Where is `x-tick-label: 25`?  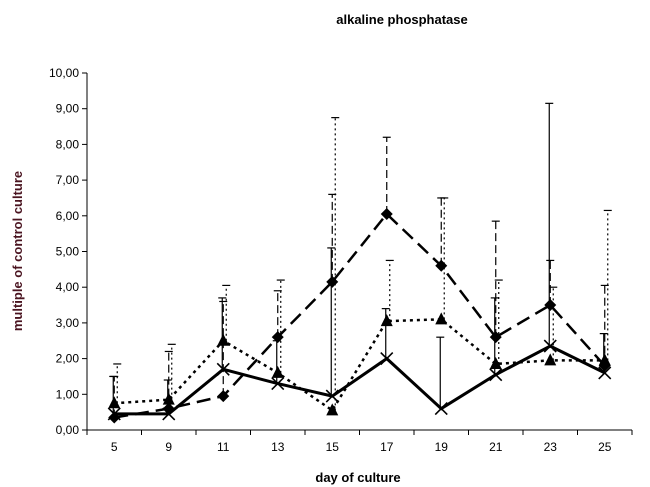 x-tick-label: 25 is located at coordinates (605, 447).